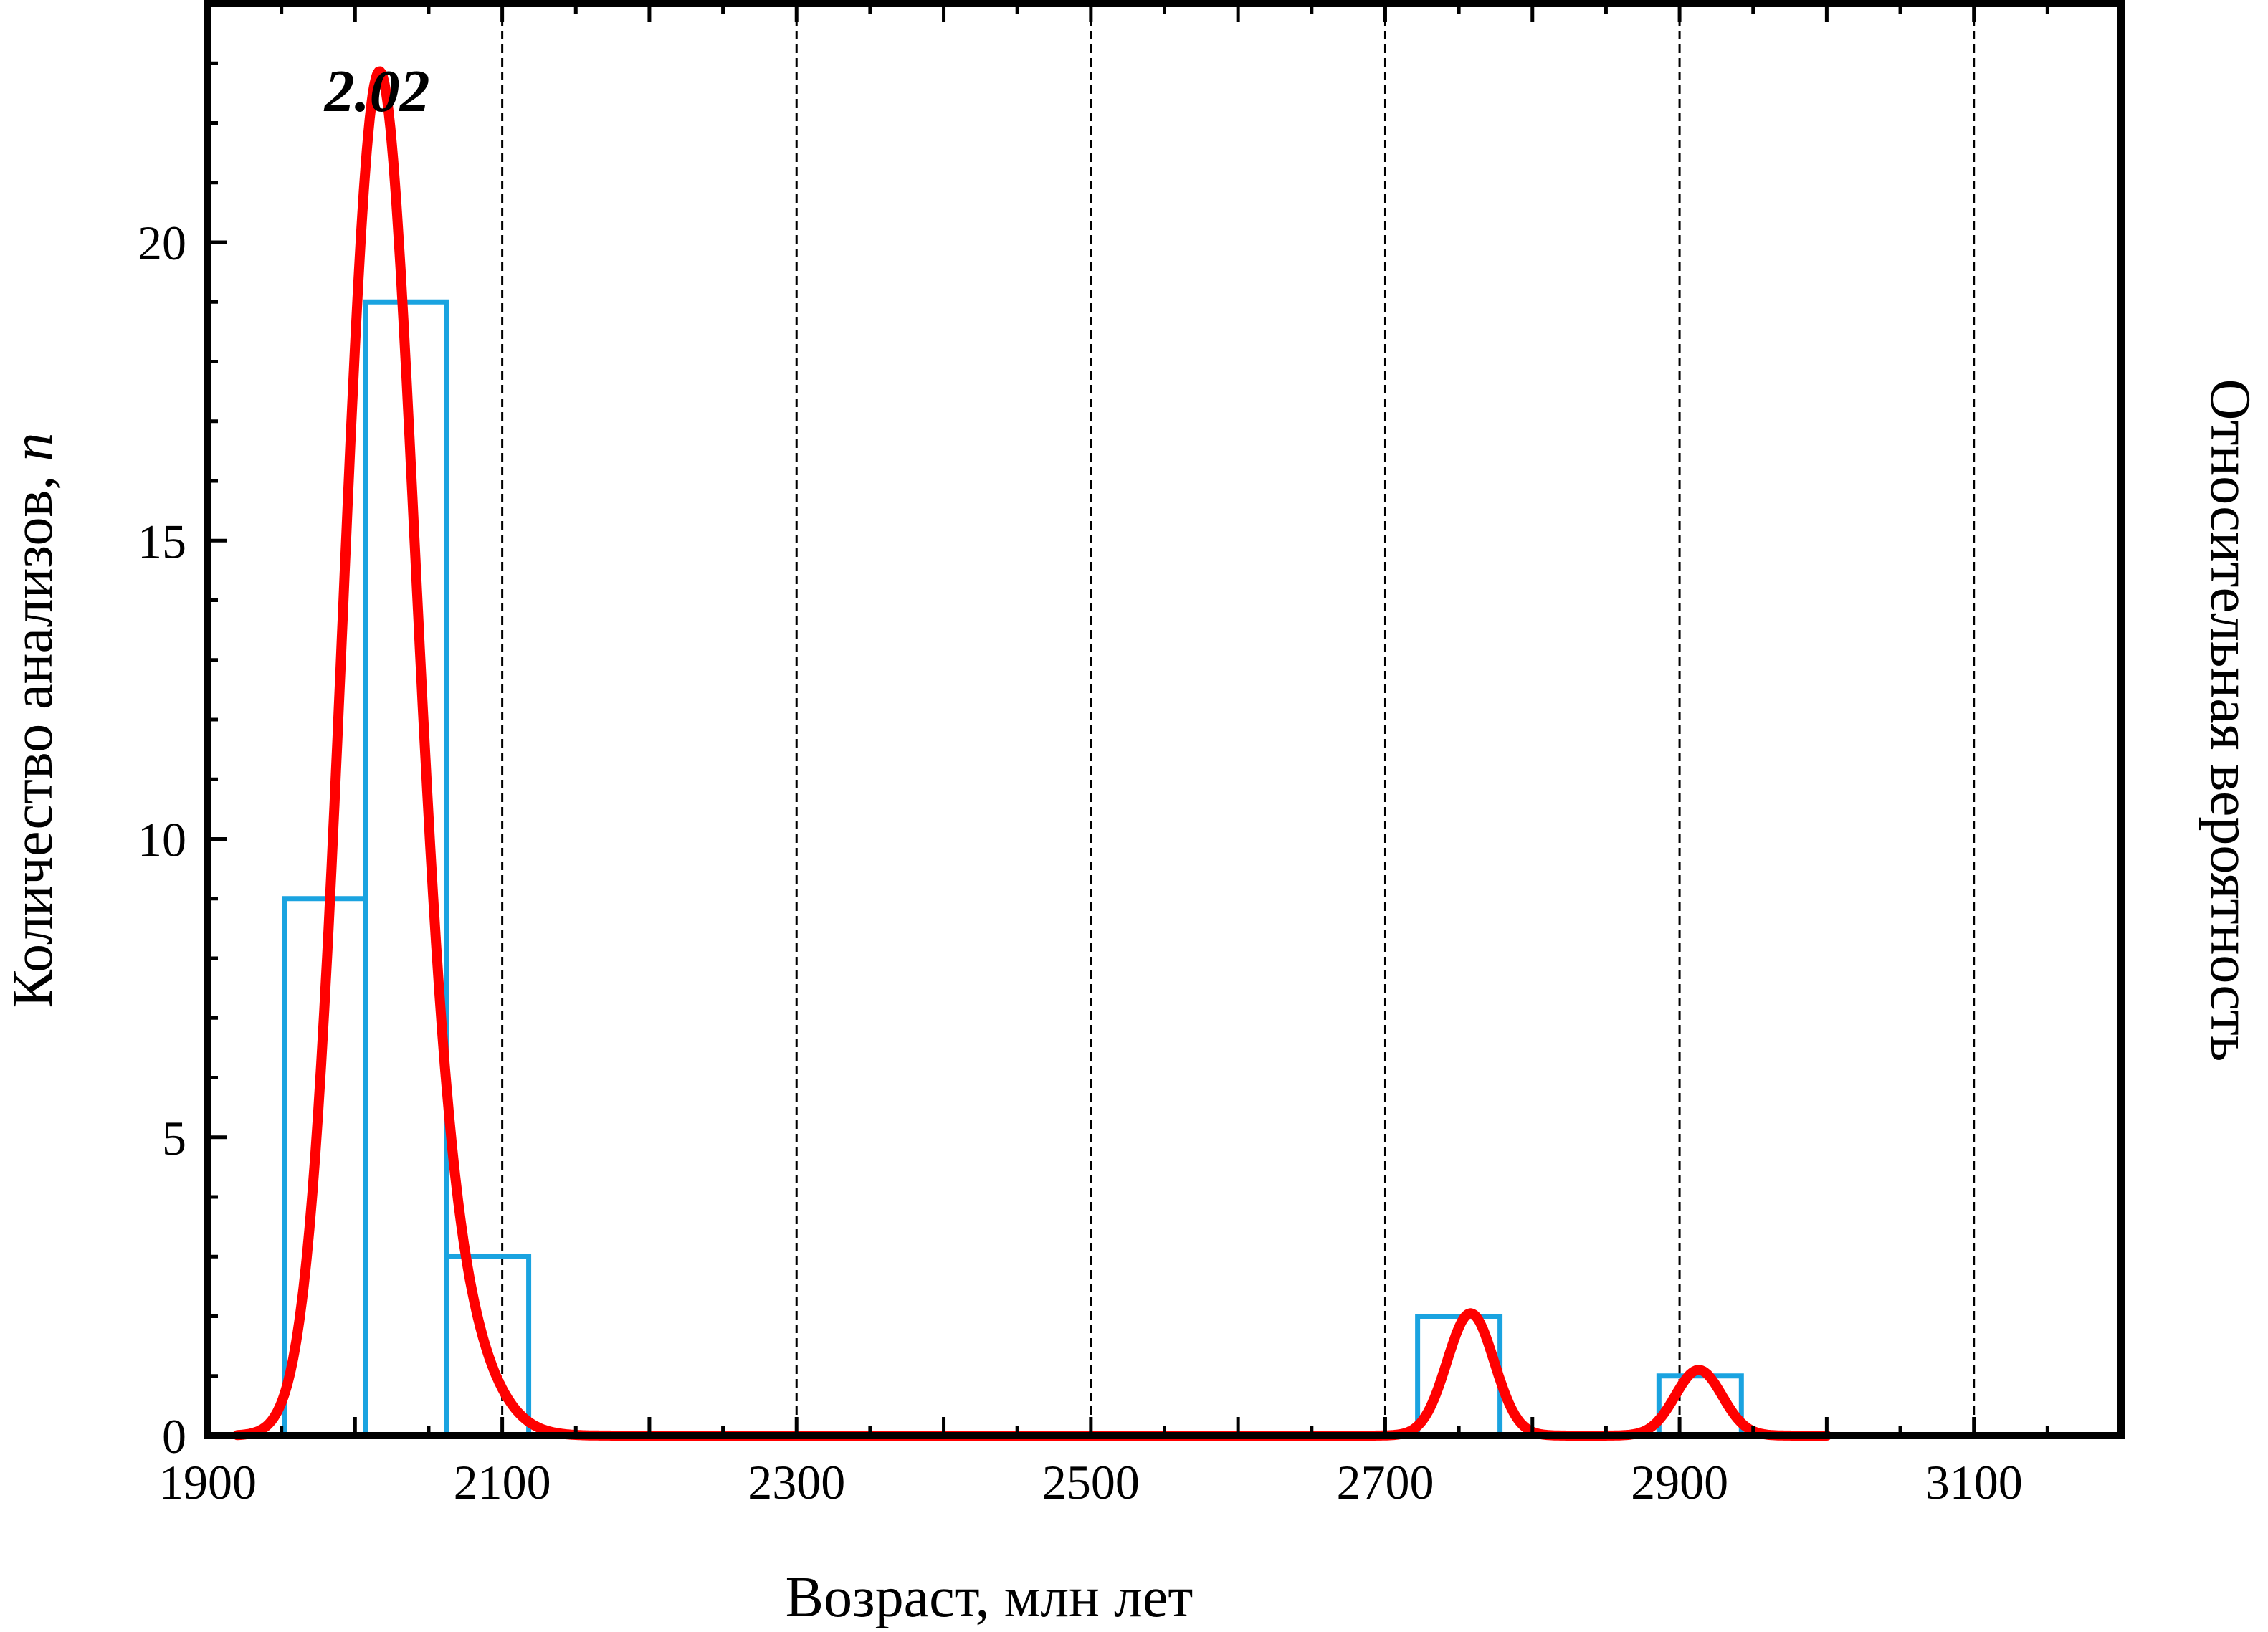 The height and width of the screenshot is (1632, 2268). Describe the element at coordinates (1385, 1482) in the screenshot. I see `x-tick-label-2700: 2700` at that location.